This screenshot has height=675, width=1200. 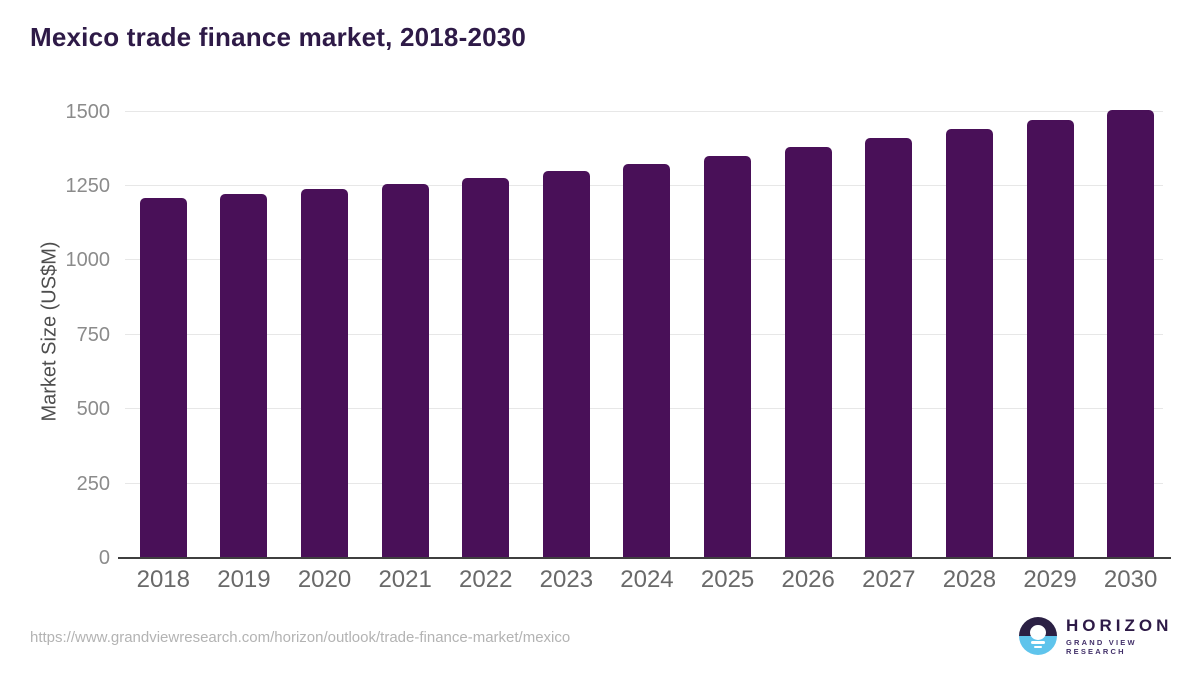 I want to click on y-tick-label-750: 750, so click(x=93, y=334).